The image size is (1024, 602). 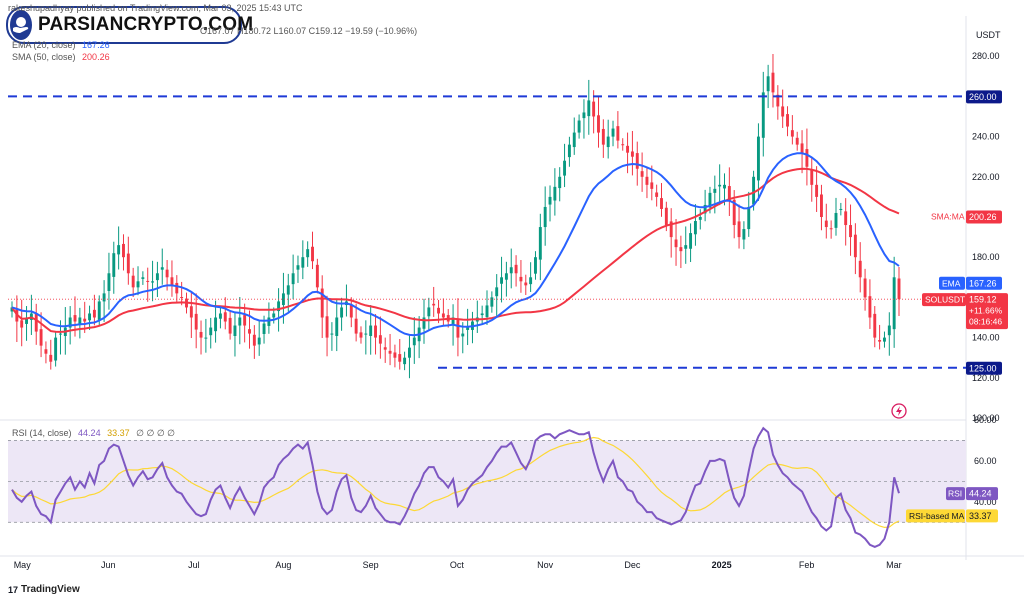 I want to click on tradingview-watermark: 17 TradingView, so click(x=44, y=589).